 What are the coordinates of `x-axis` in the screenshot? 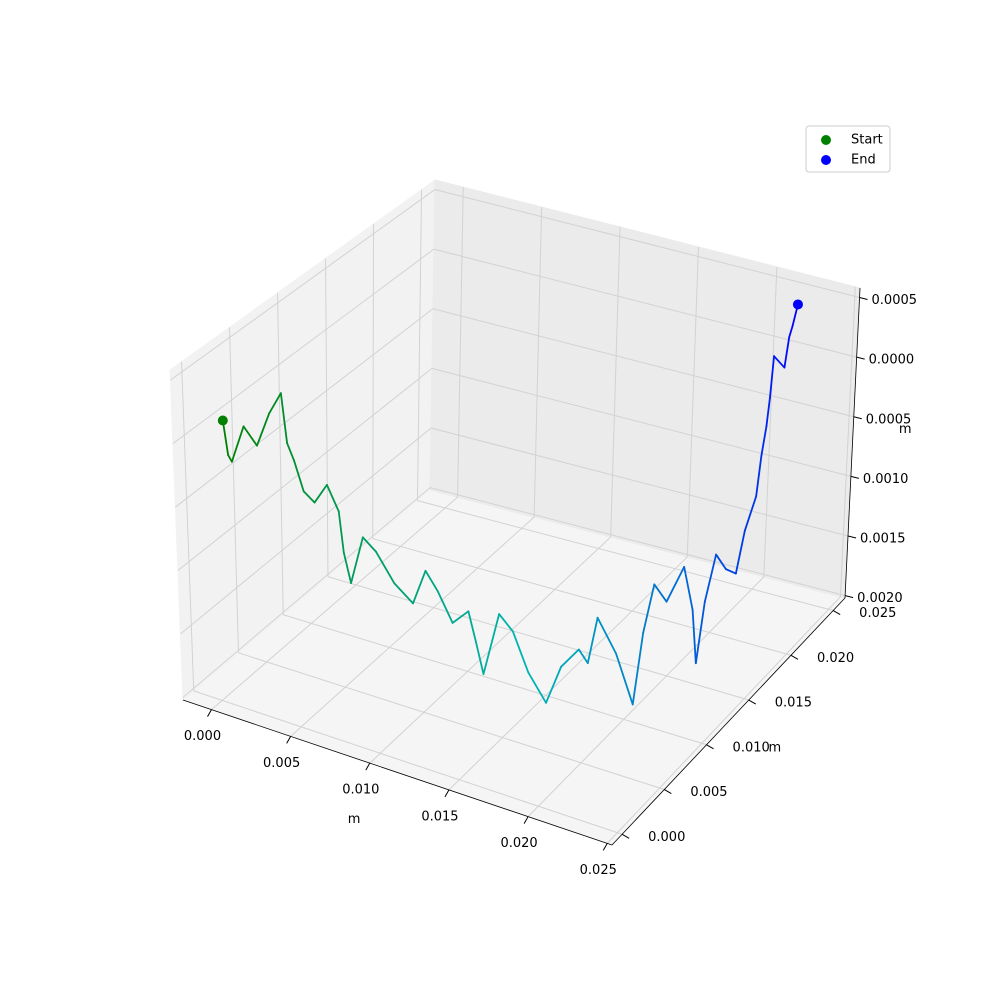 It's located at (397, 772).